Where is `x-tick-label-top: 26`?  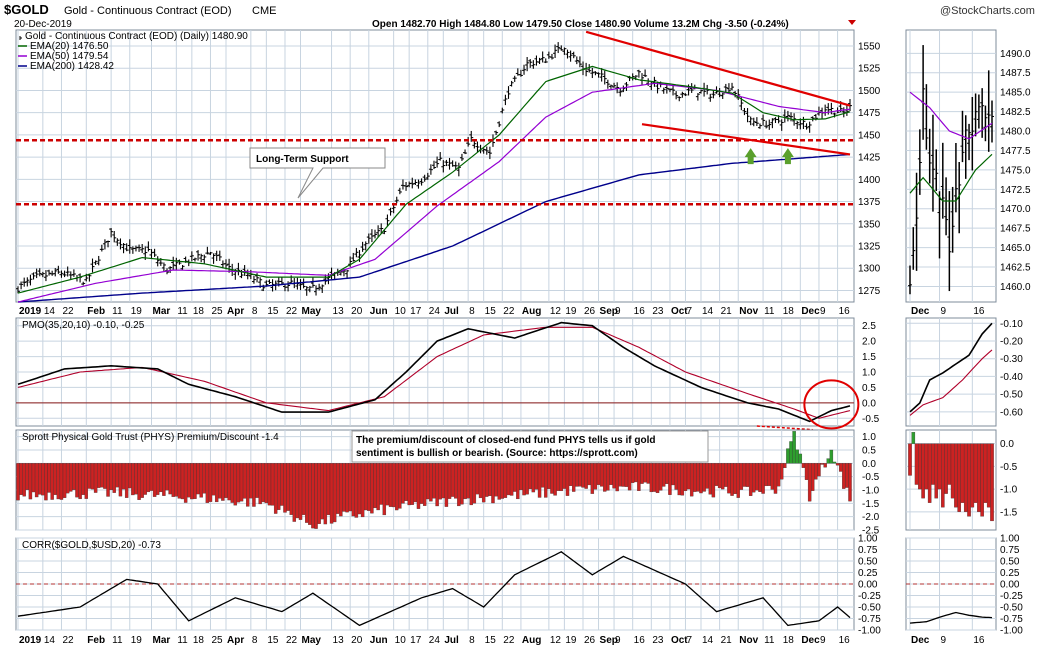
x-tick-label-top: 26 is located at coordinates (590, 311).